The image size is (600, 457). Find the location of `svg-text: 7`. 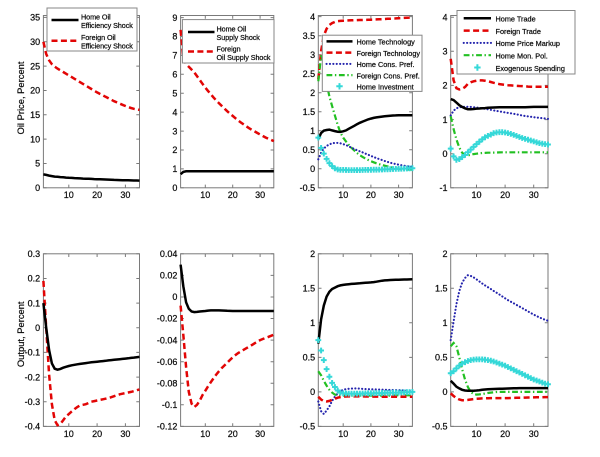

svg-text: 7 is located at coordinates (174, 56).